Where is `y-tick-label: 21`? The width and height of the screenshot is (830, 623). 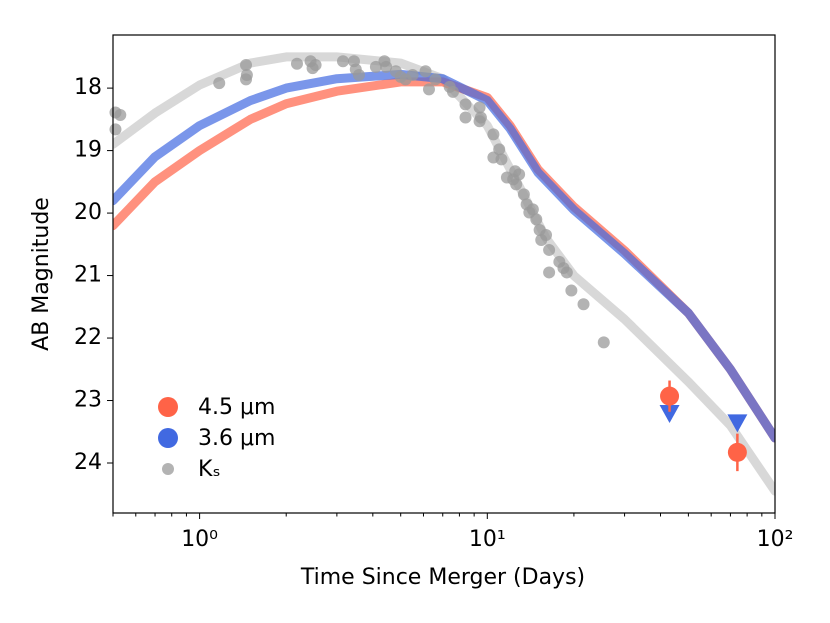
y-tick-label: 21 is located at coordinates (88, 275).